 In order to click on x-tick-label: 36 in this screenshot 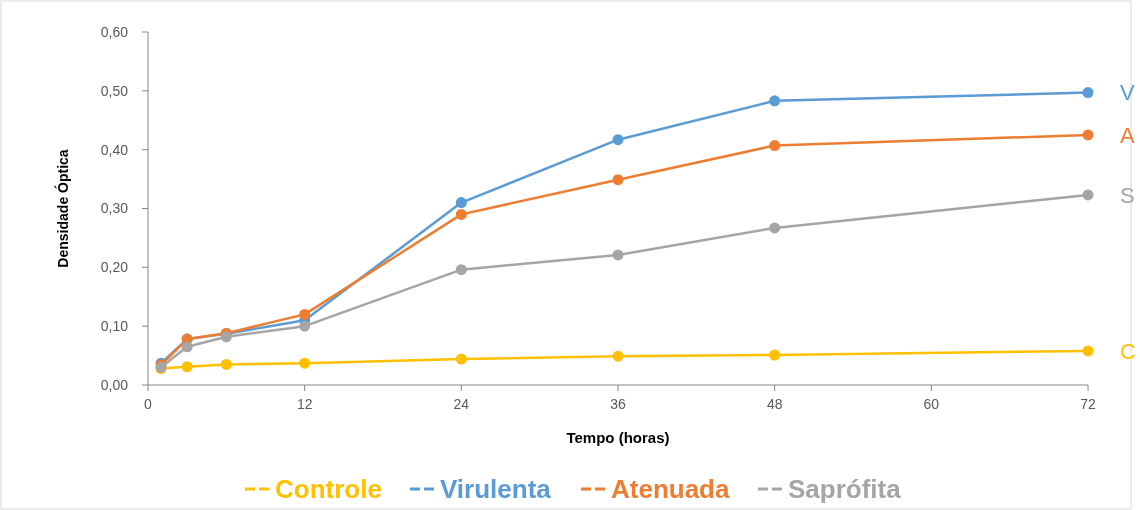, I will do `click(618, 404)`.